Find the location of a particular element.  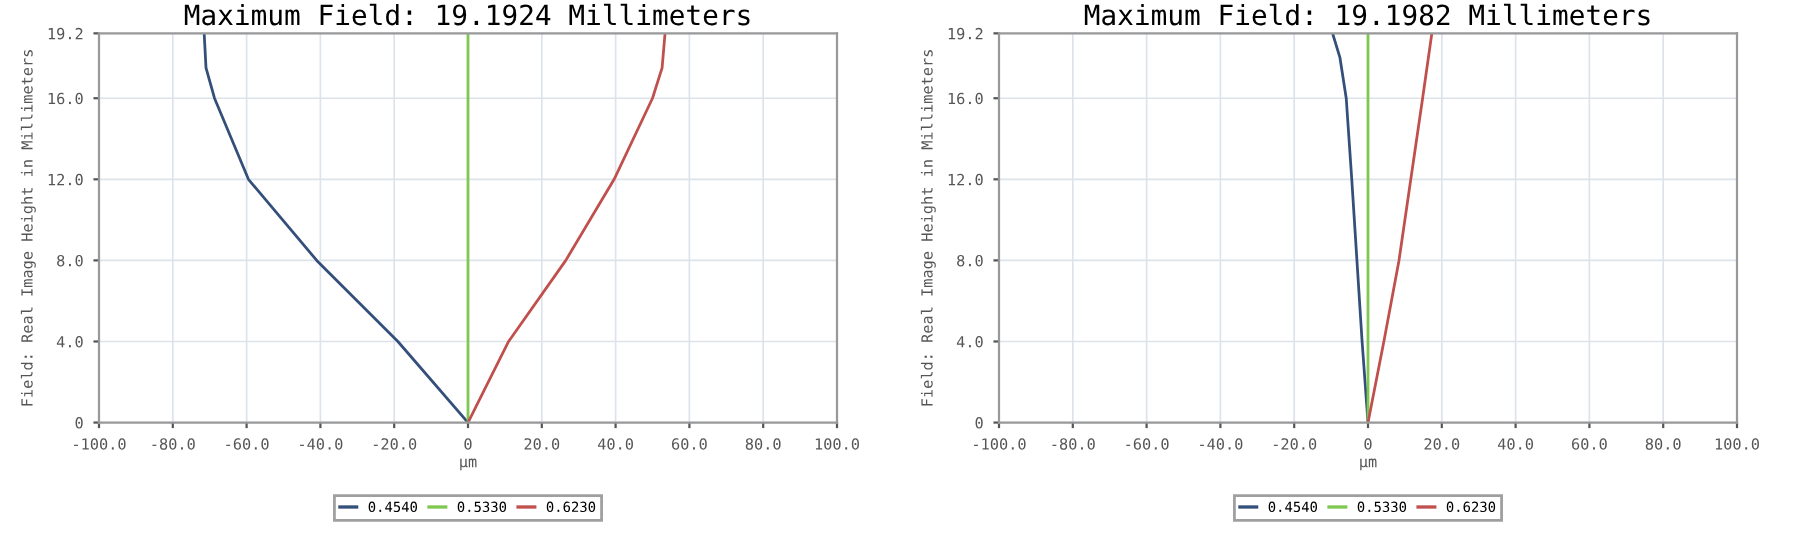

chart-title: Maximum Field: 19.1924 Millimeters is located at coordinates (467, 14).